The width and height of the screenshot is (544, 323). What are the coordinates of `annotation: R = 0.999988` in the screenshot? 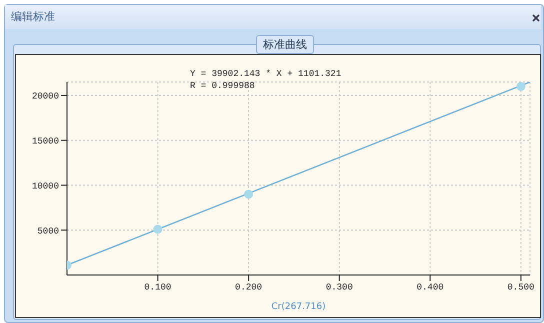 It's located at (223, 86).